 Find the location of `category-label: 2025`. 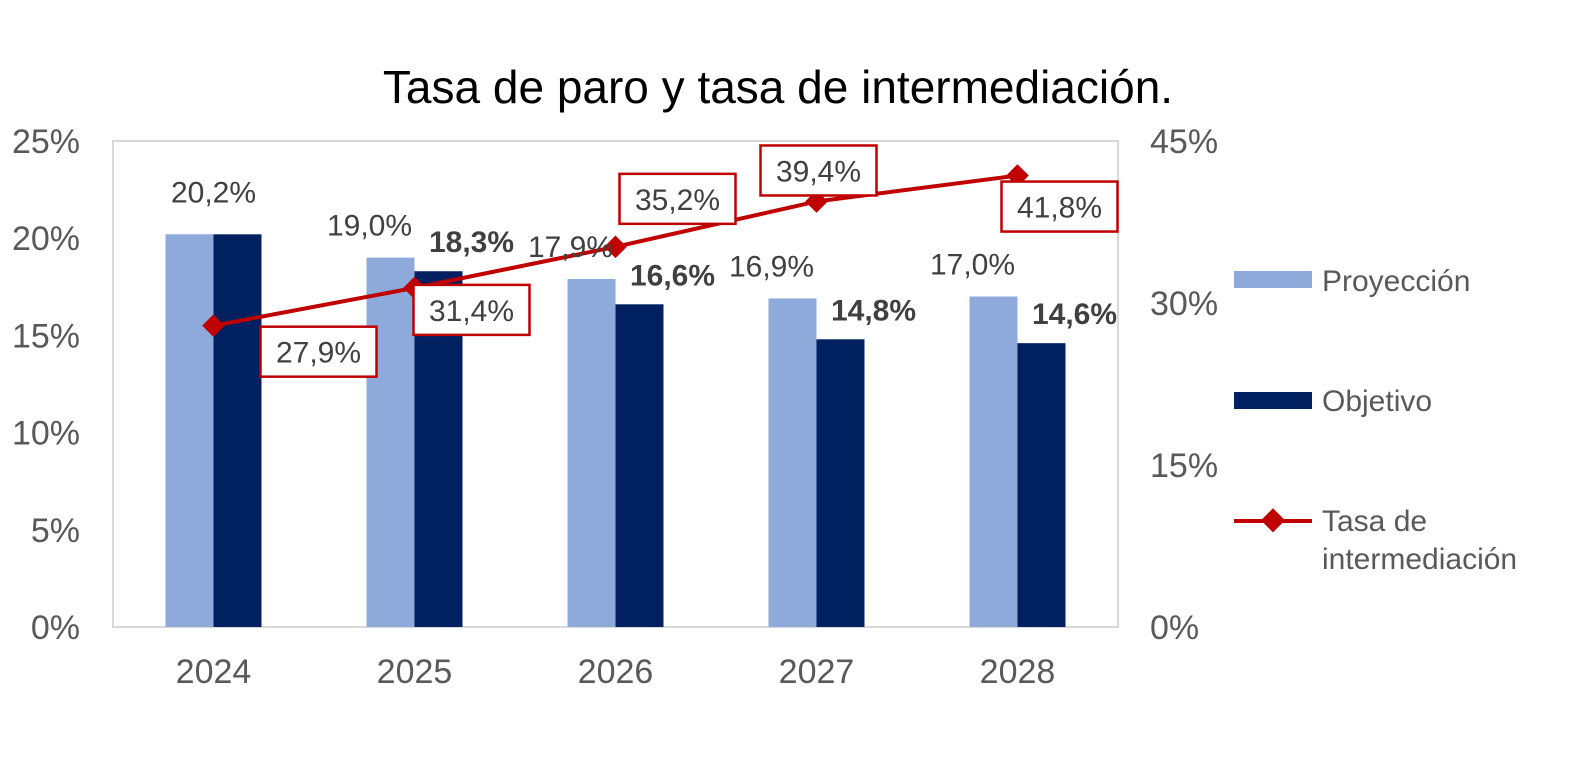

category-label: 2025 is located at coordinates (415, 672).